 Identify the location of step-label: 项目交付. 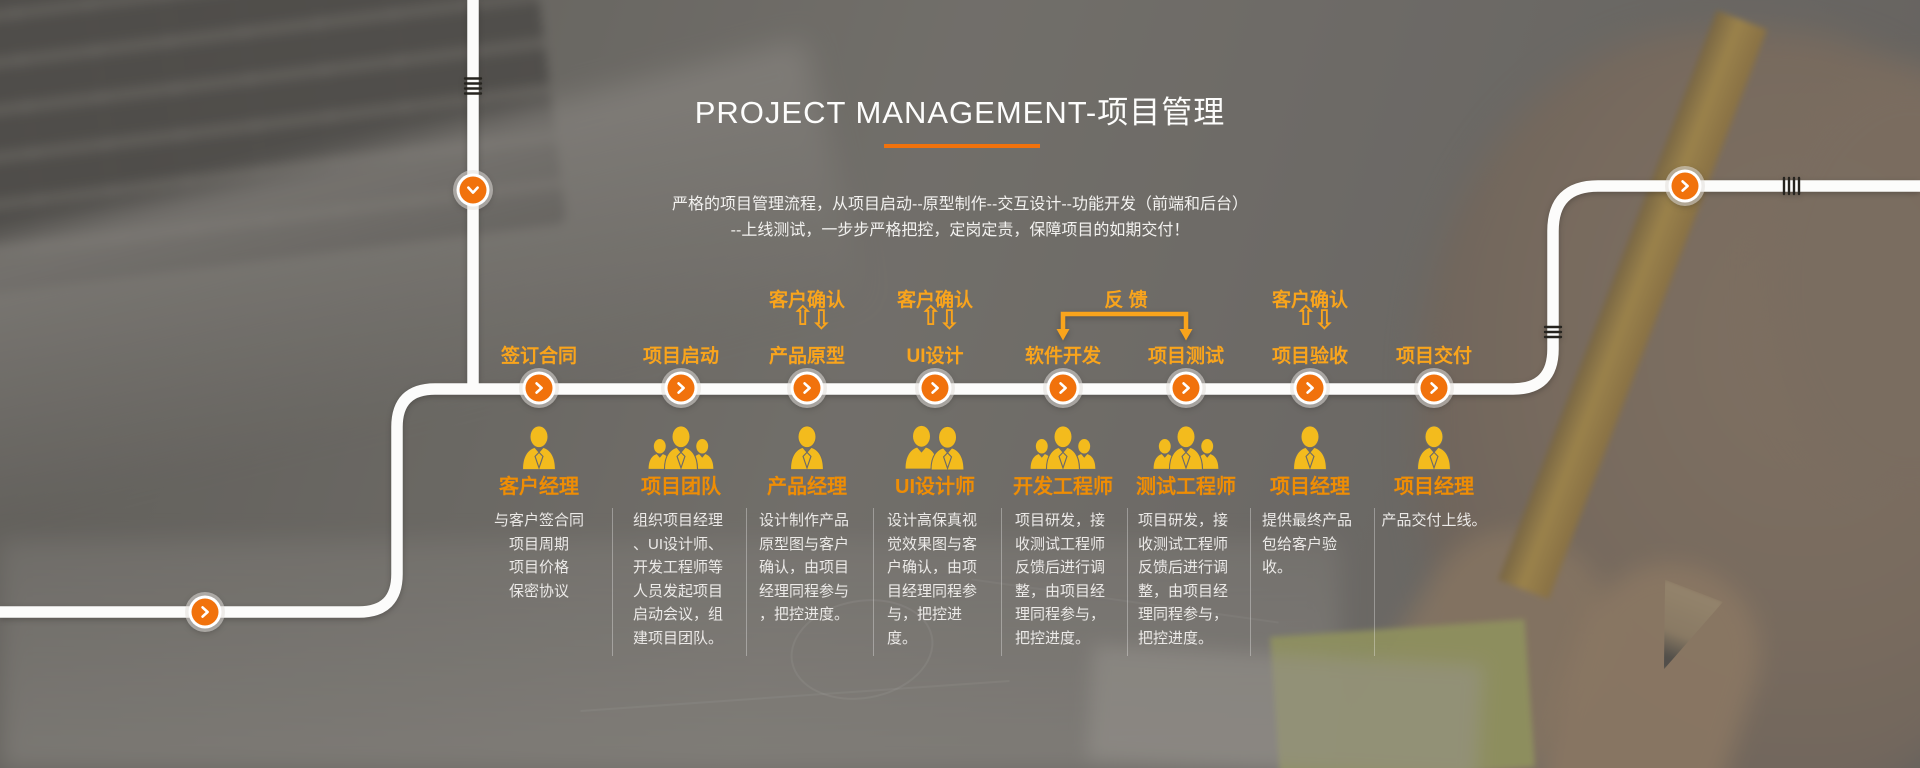
(1433, 356).